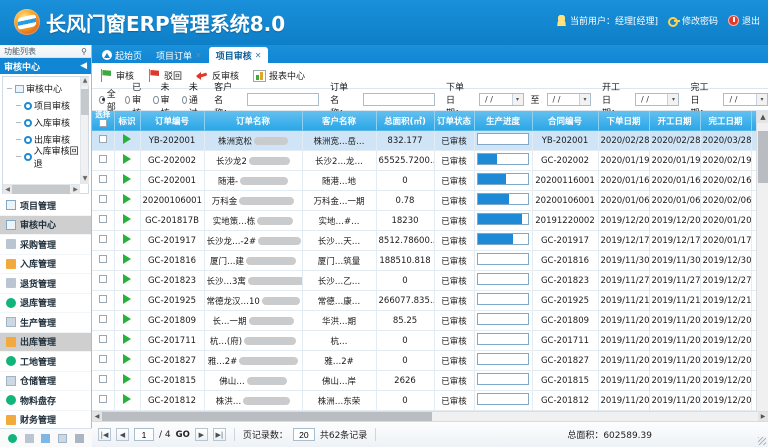 Image resolution: width=768 pixels, height=447 pixels. What do you see at coordinates (501, 99) in the screenshot?
I see `order-date-from-picker: / / ▾` at bounding box center [501, 99].